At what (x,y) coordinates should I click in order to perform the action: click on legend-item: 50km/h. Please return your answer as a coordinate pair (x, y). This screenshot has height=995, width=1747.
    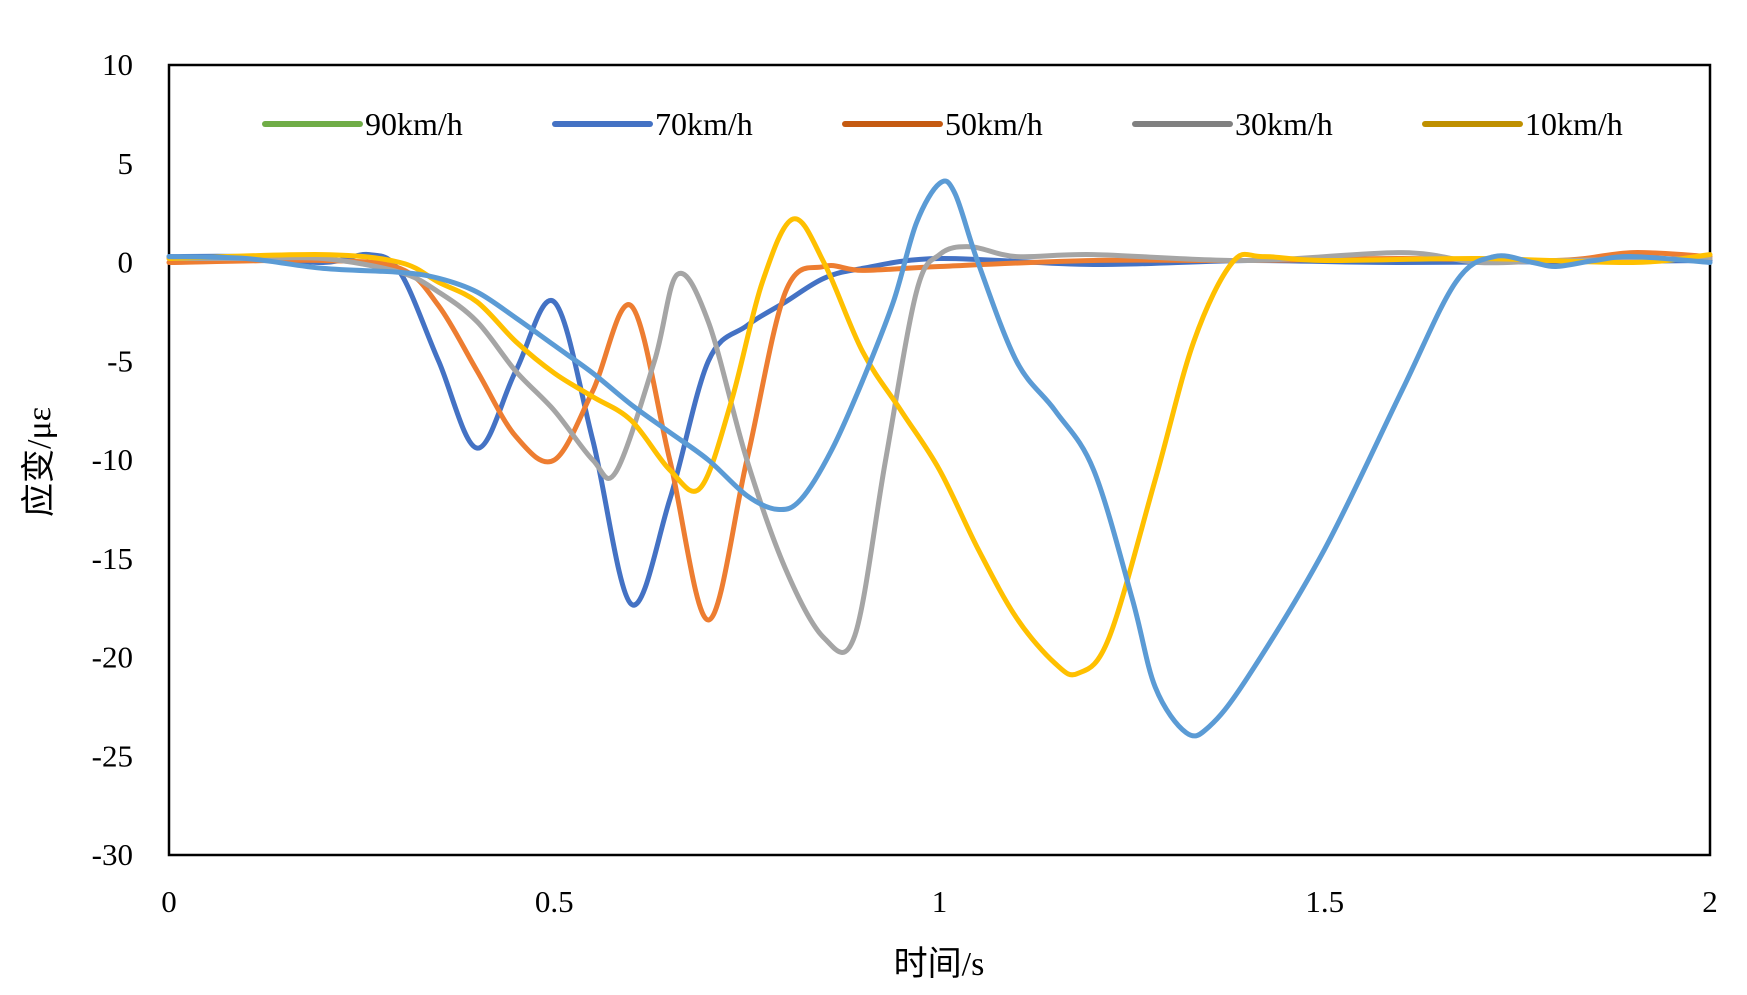
    Looking at the image, I should click on (942, 124).